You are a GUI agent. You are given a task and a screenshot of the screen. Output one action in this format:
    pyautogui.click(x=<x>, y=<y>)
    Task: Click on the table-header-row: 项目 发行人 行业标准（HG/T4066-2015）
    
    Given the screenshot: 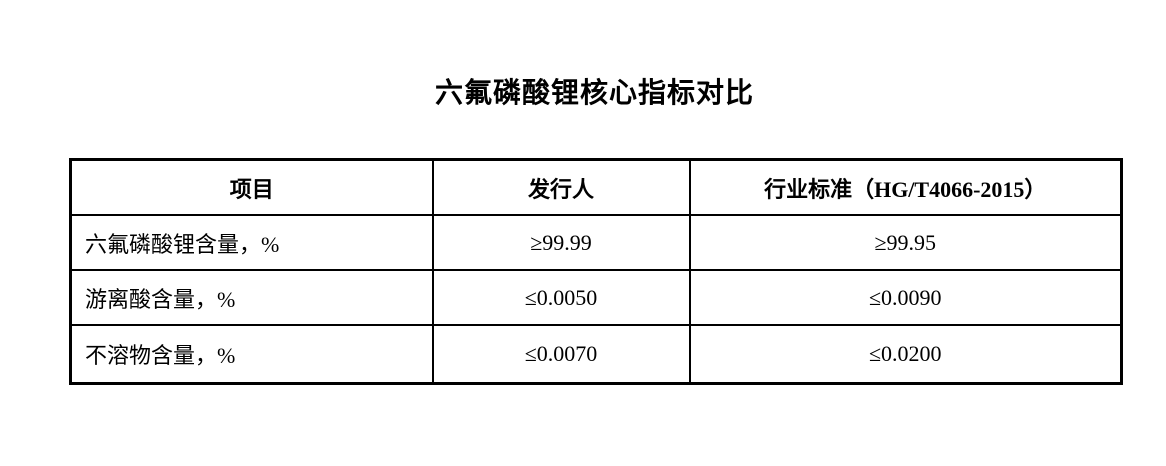 What is the action you would take?
    pyautogui.click(x=596, y=187)
    